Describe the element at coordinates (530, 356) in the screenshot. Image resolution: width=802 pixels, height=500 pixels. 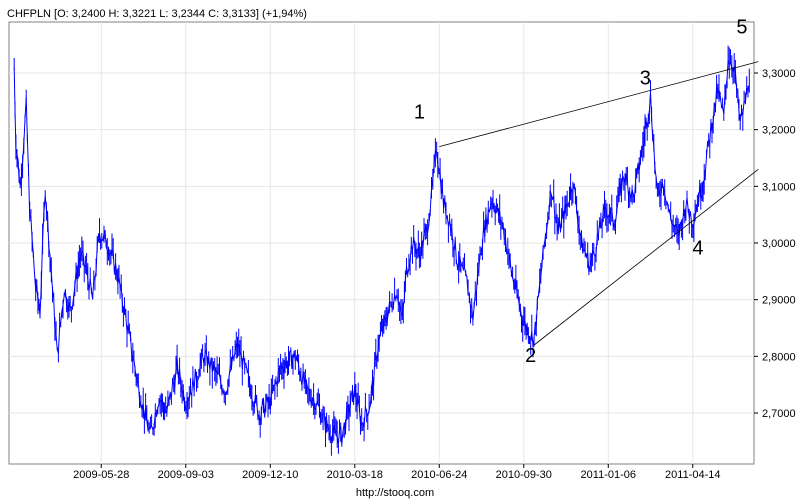
I see `wave-label: 2` at that location.